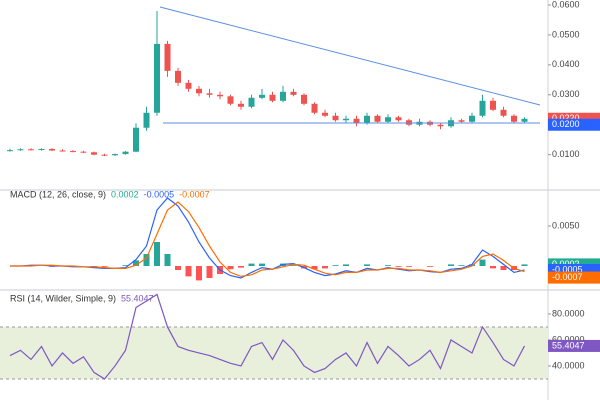 This screenshot has width=600, height=400. I want to click on price-badge-label: 0.0002, so click(566, 264).